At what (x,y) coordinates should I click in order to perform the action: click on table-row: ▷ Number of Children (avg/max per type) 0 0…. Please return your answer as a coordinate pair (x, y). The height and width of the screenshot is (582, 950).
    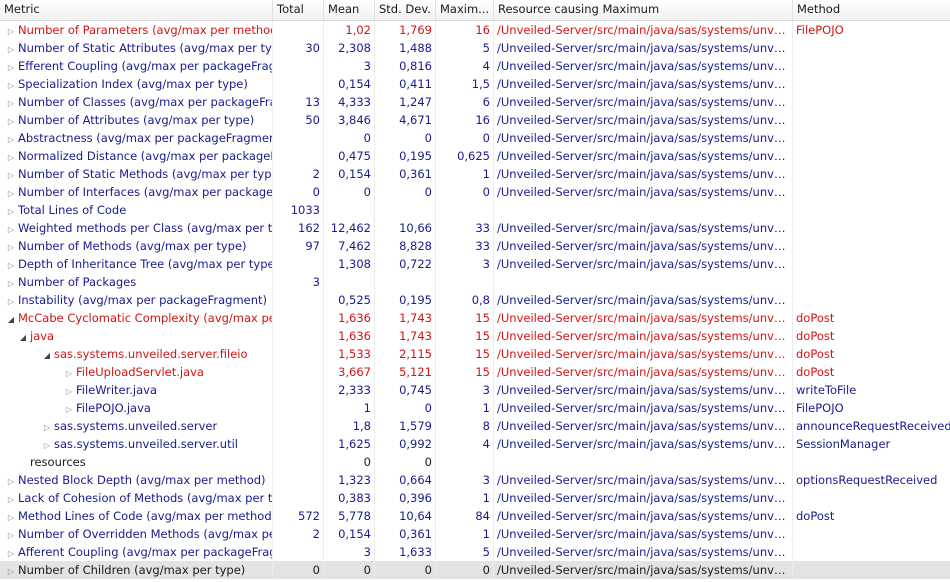
    Looking at the image, I should click on (475, 570).